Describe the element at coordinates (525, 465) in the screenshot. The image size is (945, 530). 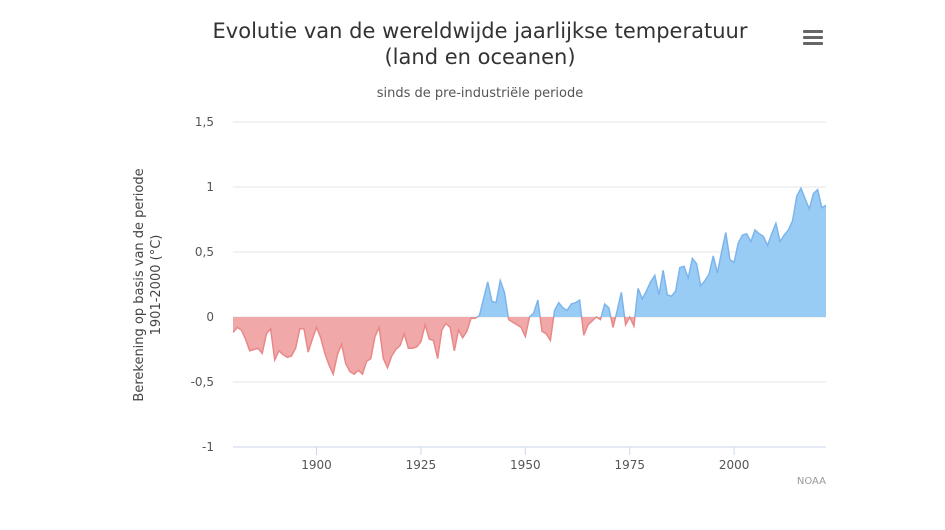
I see `x-tick-label: 1950` at that location.